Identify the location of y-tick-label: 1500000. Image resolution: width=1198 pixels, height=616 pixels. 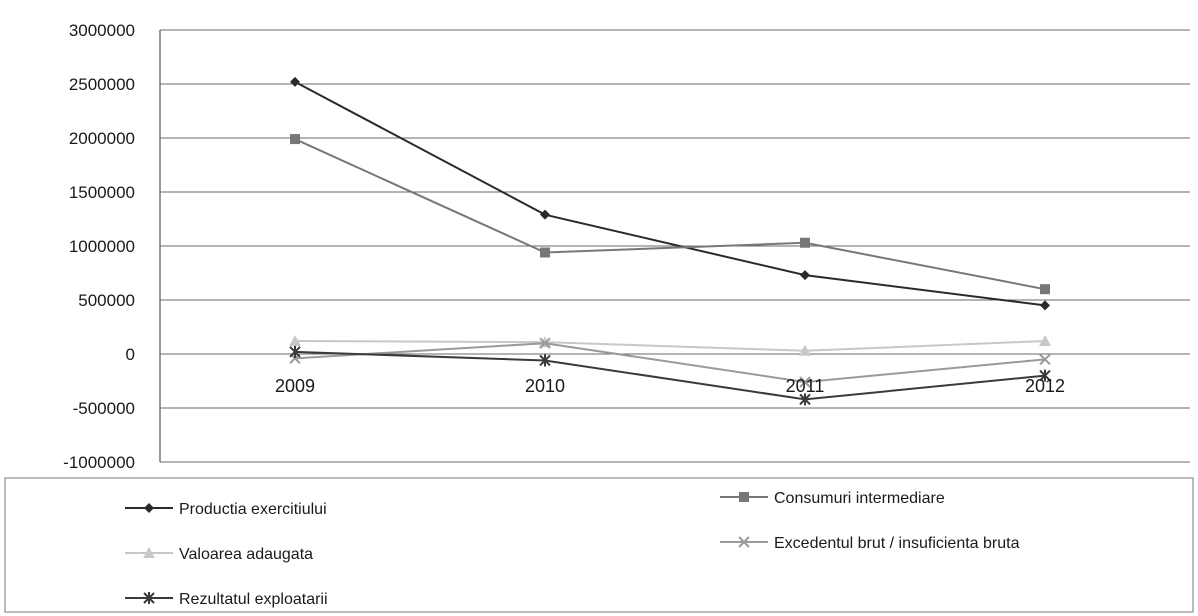
(102, 192).